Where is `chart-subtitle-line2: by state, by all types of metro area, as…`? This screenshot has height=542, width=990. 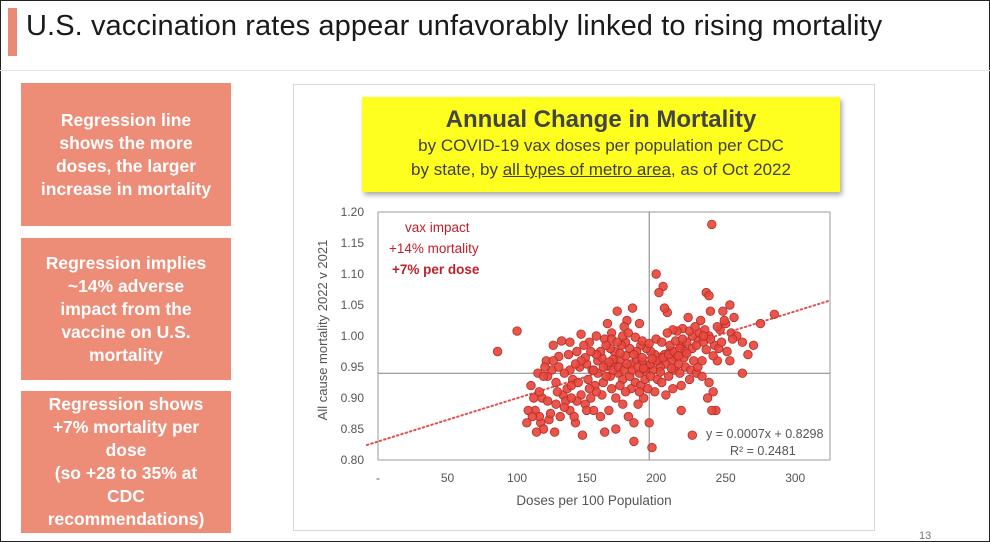 chart-subtitle-line2: by state, by all types of metro area, as… is located at coordinates (601, 170).